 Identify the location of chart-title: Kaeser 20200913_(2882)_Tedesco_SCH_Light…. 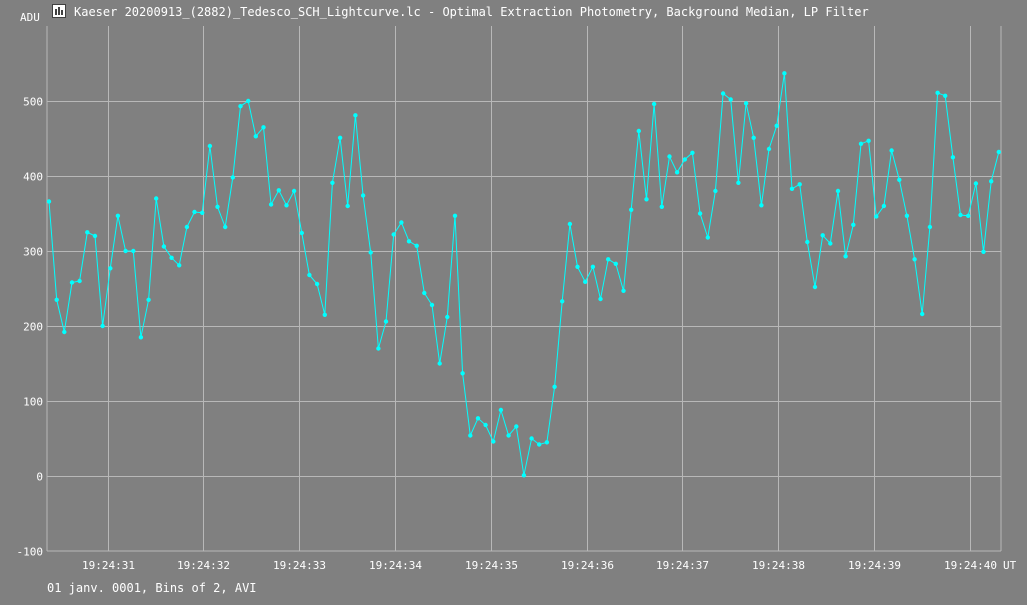
(471, 12).